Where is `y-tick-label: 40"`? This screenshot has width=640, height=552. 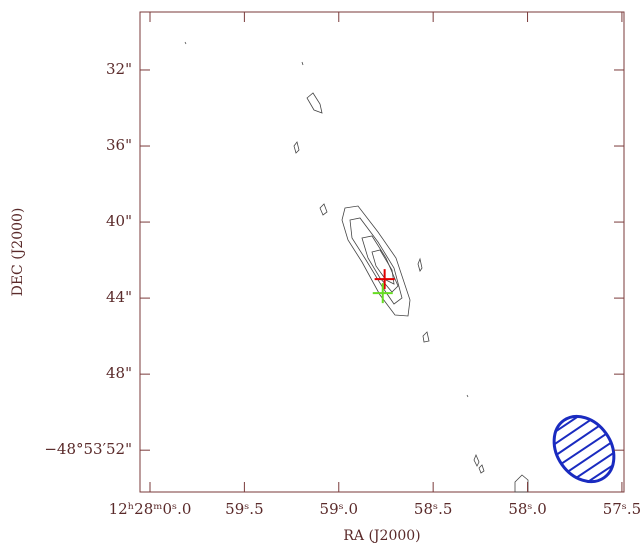 y-tick-label: 40" is located at coordinates (119, 221).